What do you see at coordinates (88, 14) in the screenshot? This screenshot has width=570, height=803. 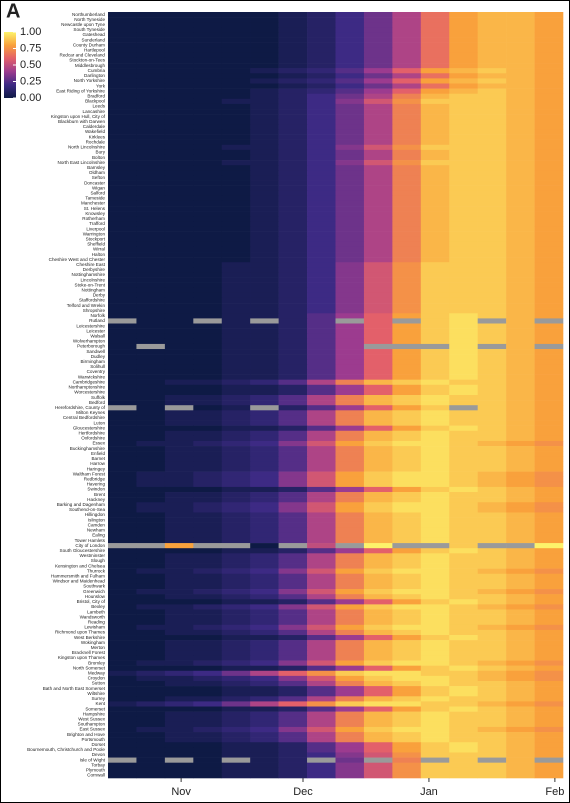 I see `row-label: Northumberland` at bounding box center [88, 14].